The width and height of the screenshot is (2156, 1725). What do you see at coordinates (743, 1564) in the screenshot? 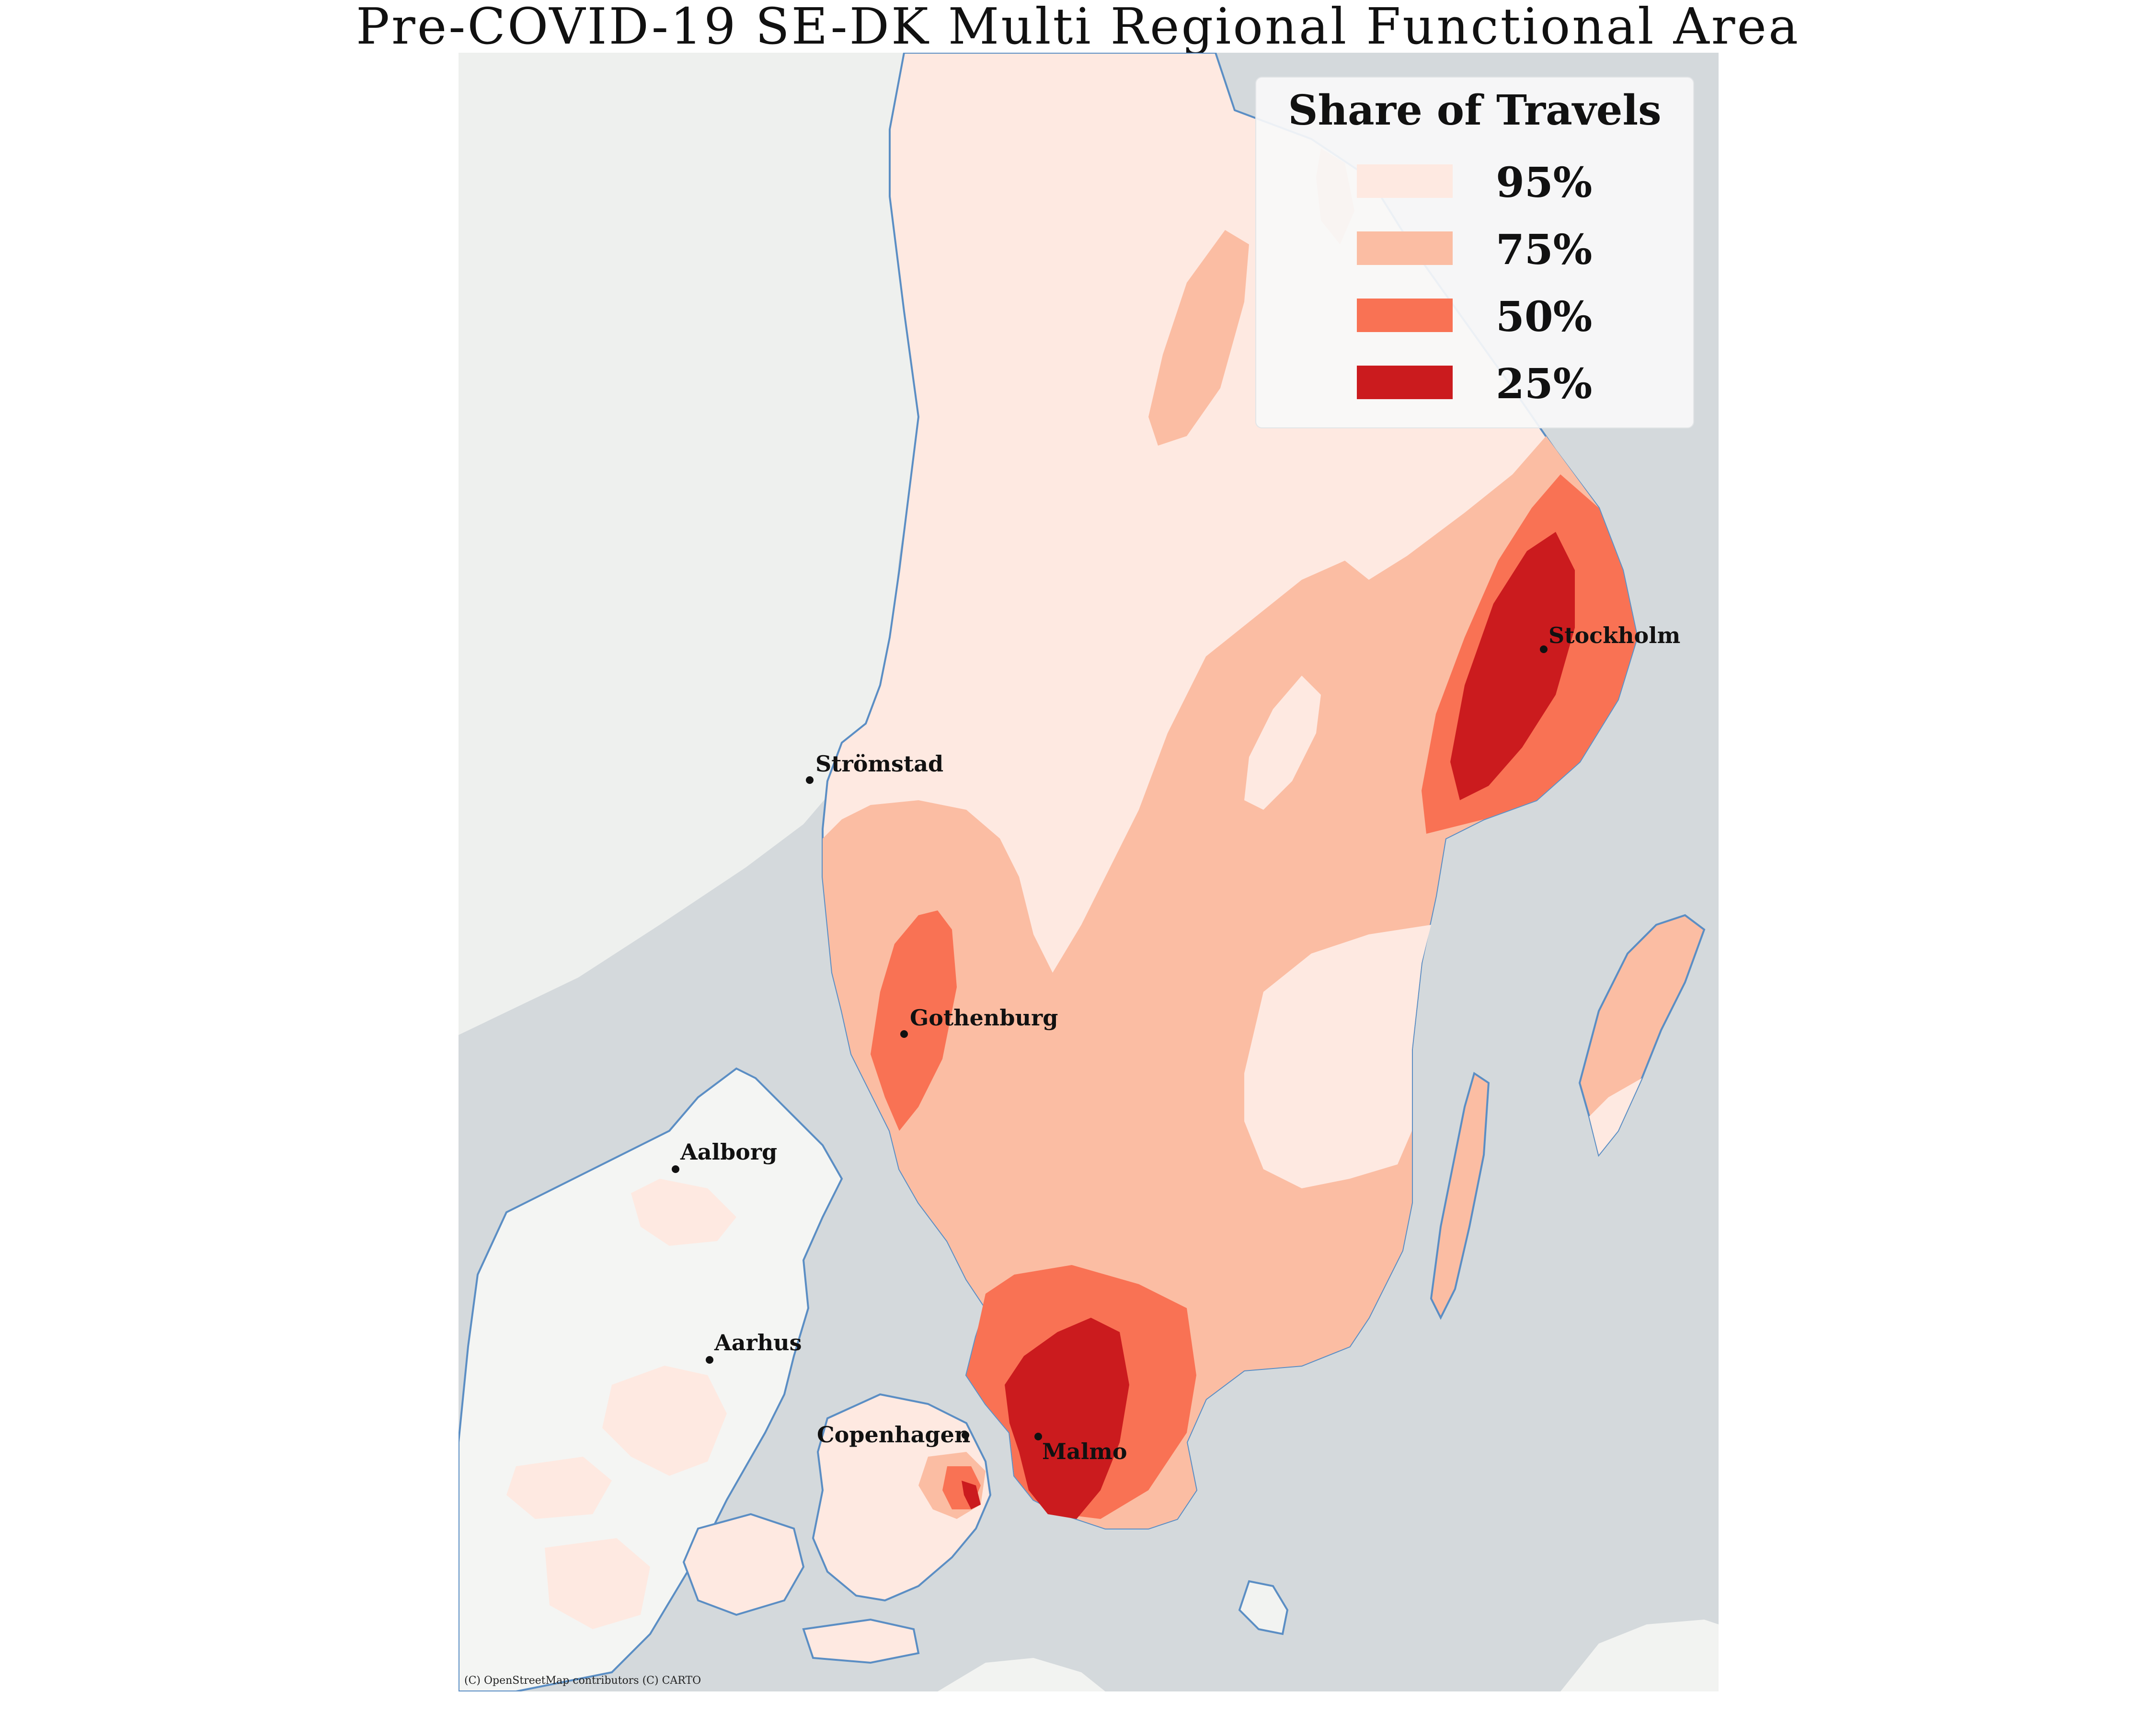
I see `funen-island` at bounding box center [743, 1564].